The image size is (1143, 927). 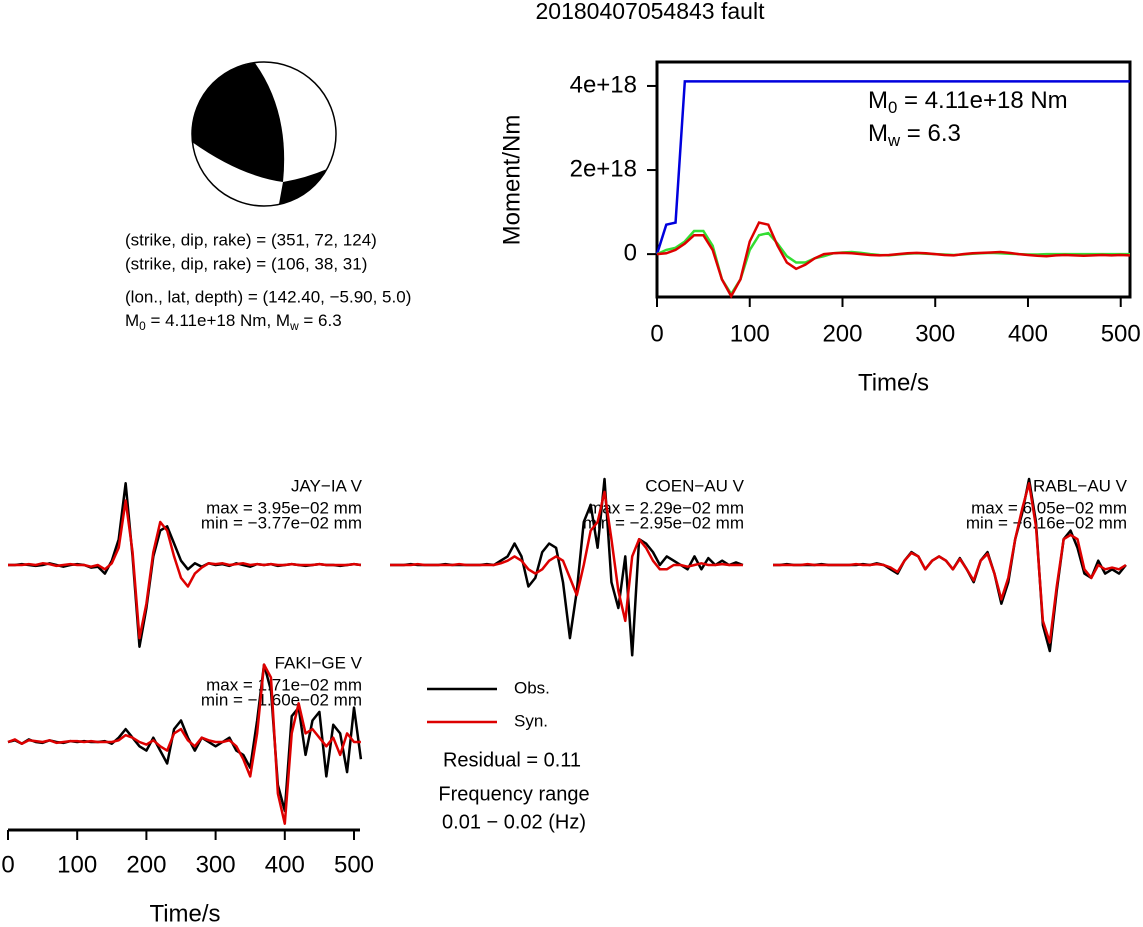 What do you see at coordinates (603, 84) in the screenshot?
I see `y-tick-label: 4e+18` at bounding box center [603, 84].